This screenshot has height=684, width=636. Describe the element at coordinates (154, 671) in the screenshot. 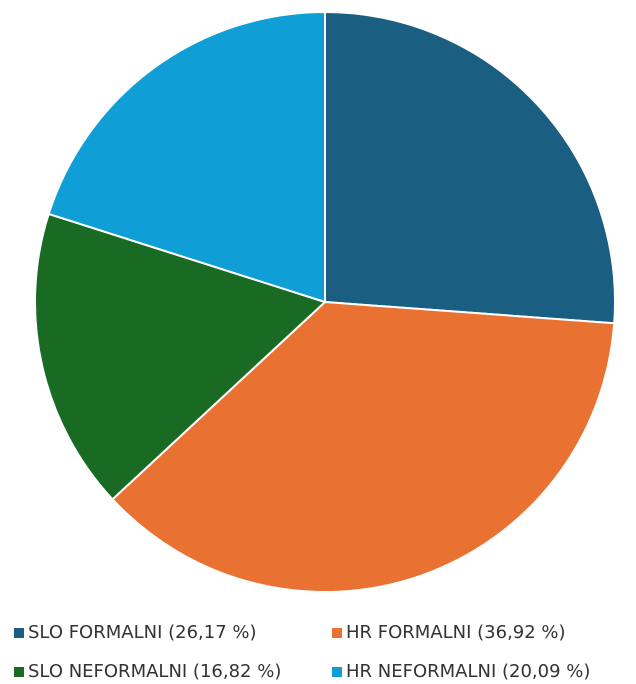

I see `legend-label: SLO NEFORMALNI (16,82 %)` at that location.